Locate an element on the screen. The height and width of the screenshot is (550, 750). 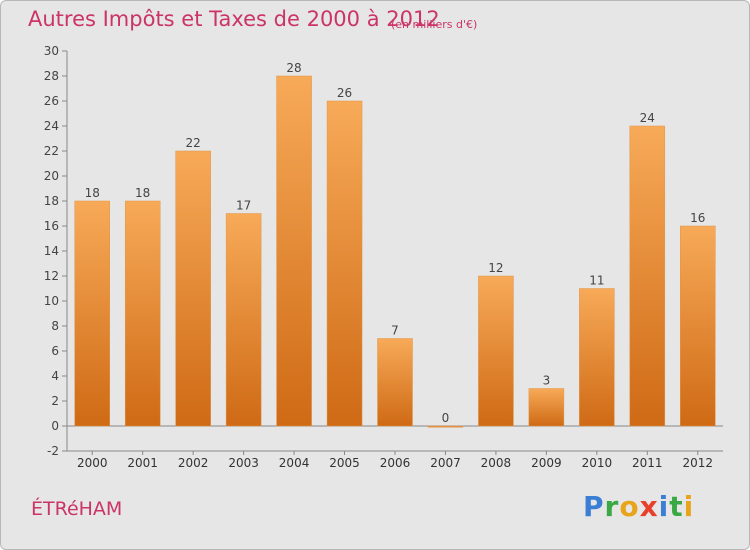
y-tick-label: 30 is located at coordinates (51, 51).